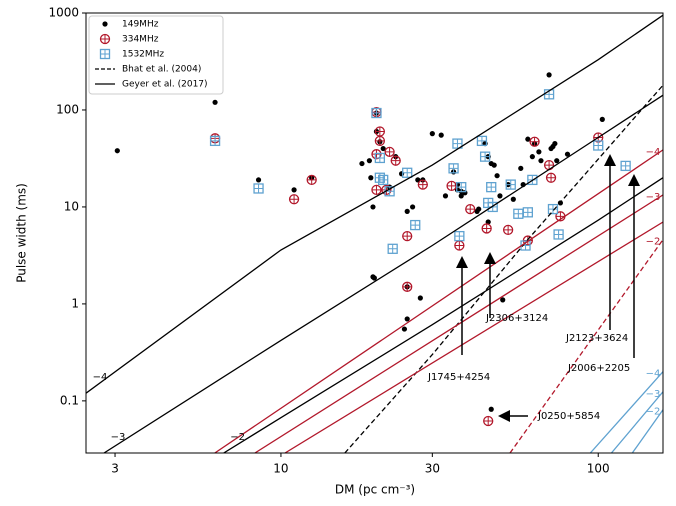  What do you see at coordinates (140, 40) in the screenshot?
I see `legend-label: 334MHz` at bounding box center [140, 40].